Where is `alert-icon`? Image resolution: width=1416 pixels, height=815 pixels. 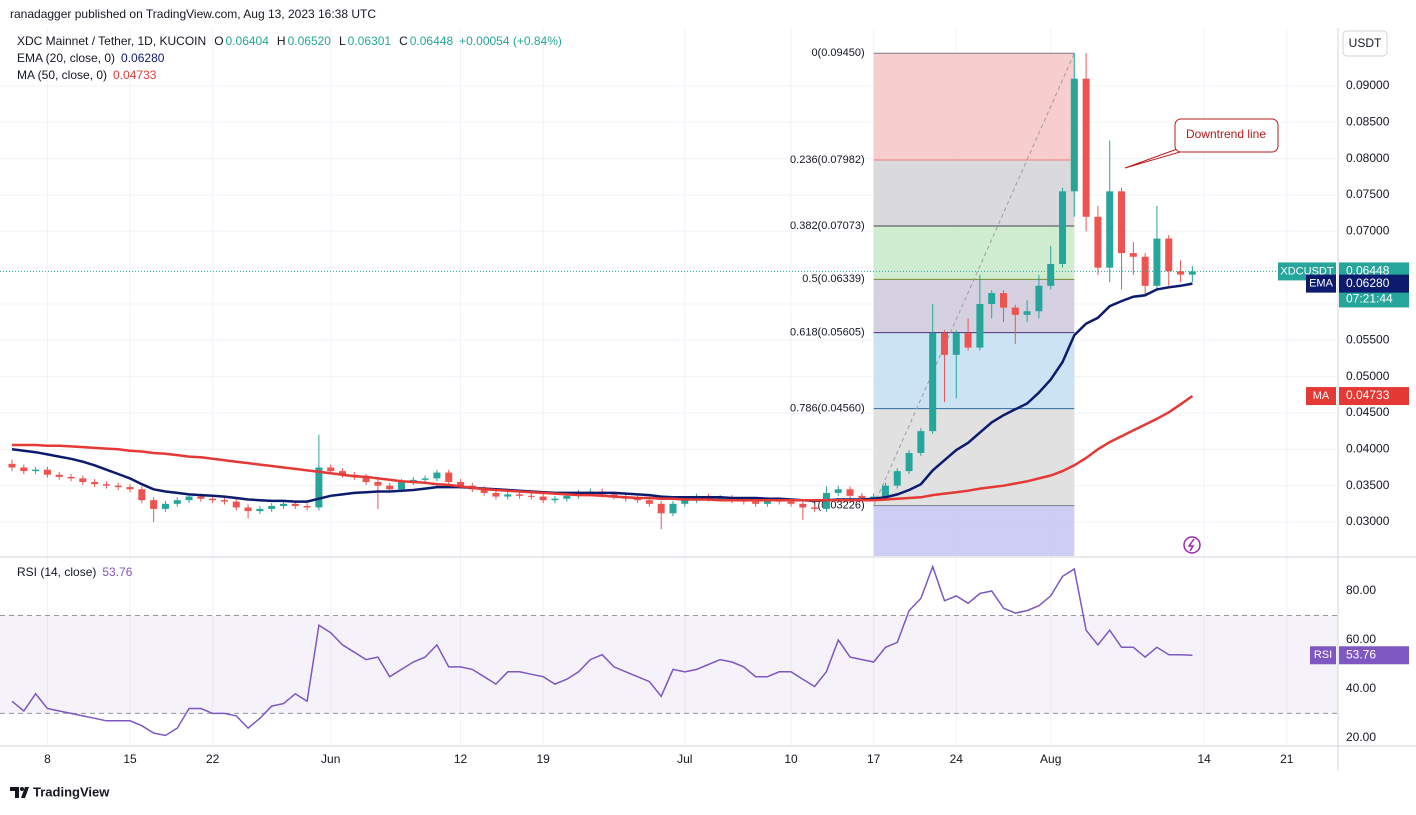 alert-icon is located at coordinates (1192, 545).